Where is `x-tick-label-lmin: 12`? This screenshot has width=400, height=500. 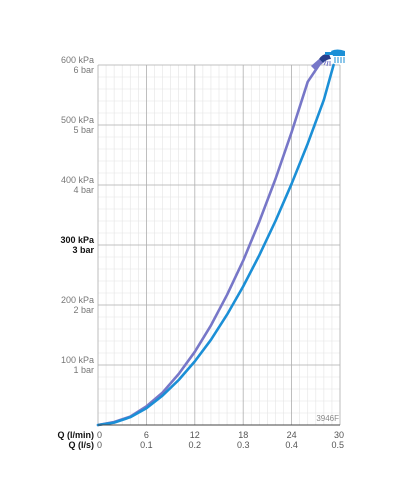 x-tick-label-lmin: 12 is located at coordinates (195, 435).